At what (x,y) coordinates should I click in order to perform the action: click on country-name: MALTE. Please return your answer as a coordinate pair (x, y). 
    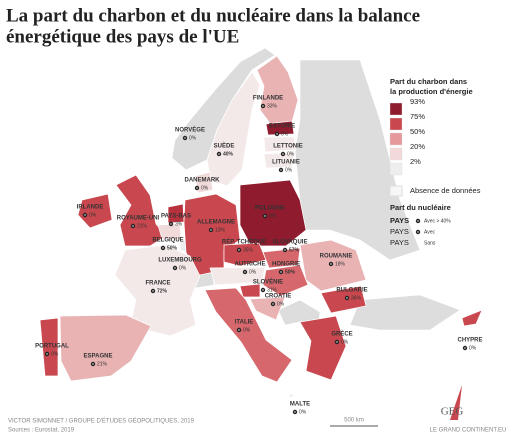
    Looking at the image, I should click on (300, 405).